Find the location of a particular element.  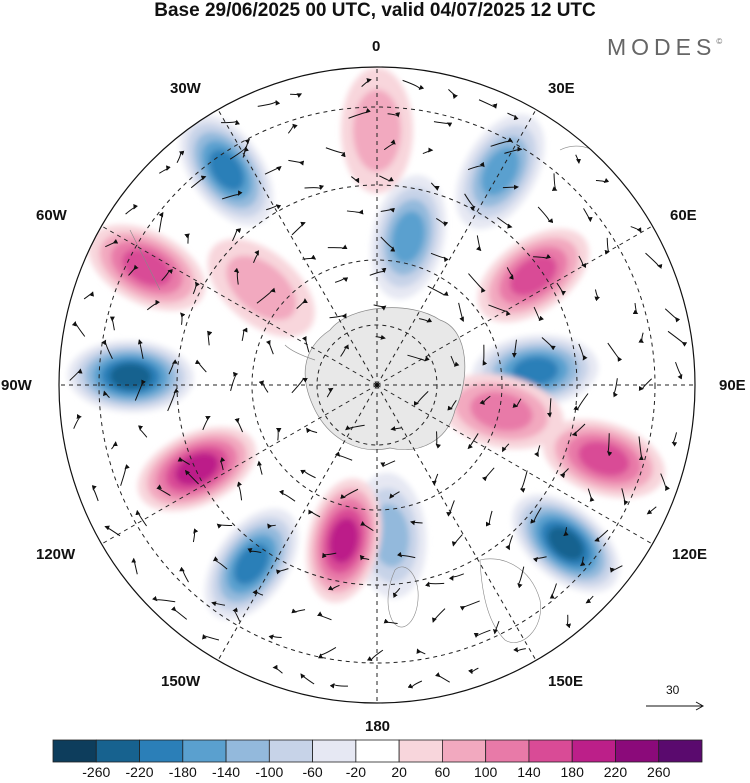

colorbar-tick-label: -140 is located at coordinates (226, 772).